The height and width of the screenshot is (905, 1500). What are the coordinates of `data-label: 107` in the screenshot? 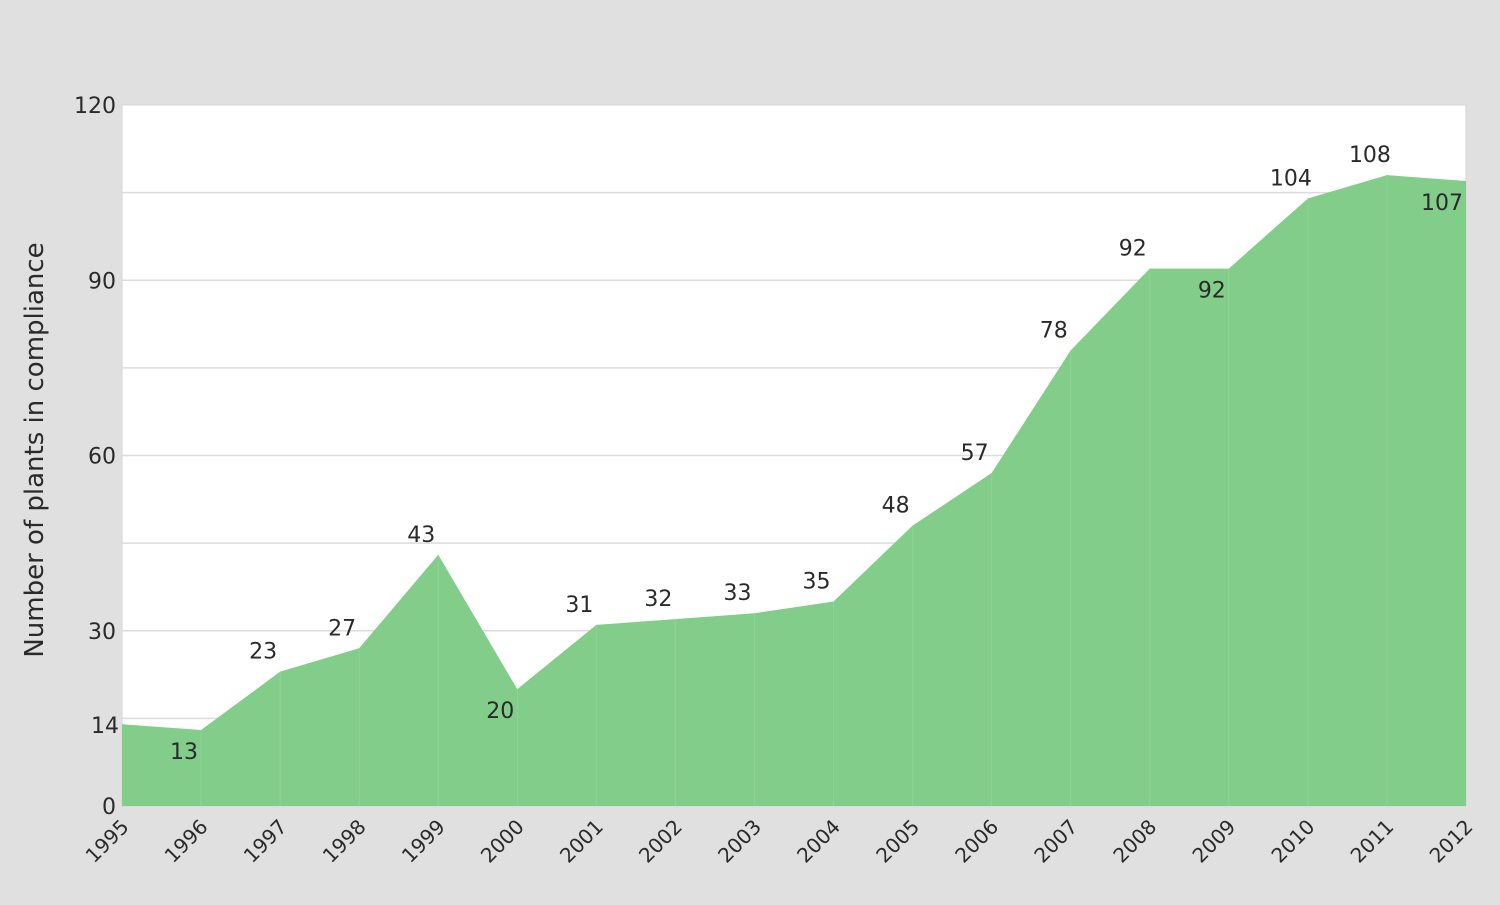 It's located at (1442, 203).